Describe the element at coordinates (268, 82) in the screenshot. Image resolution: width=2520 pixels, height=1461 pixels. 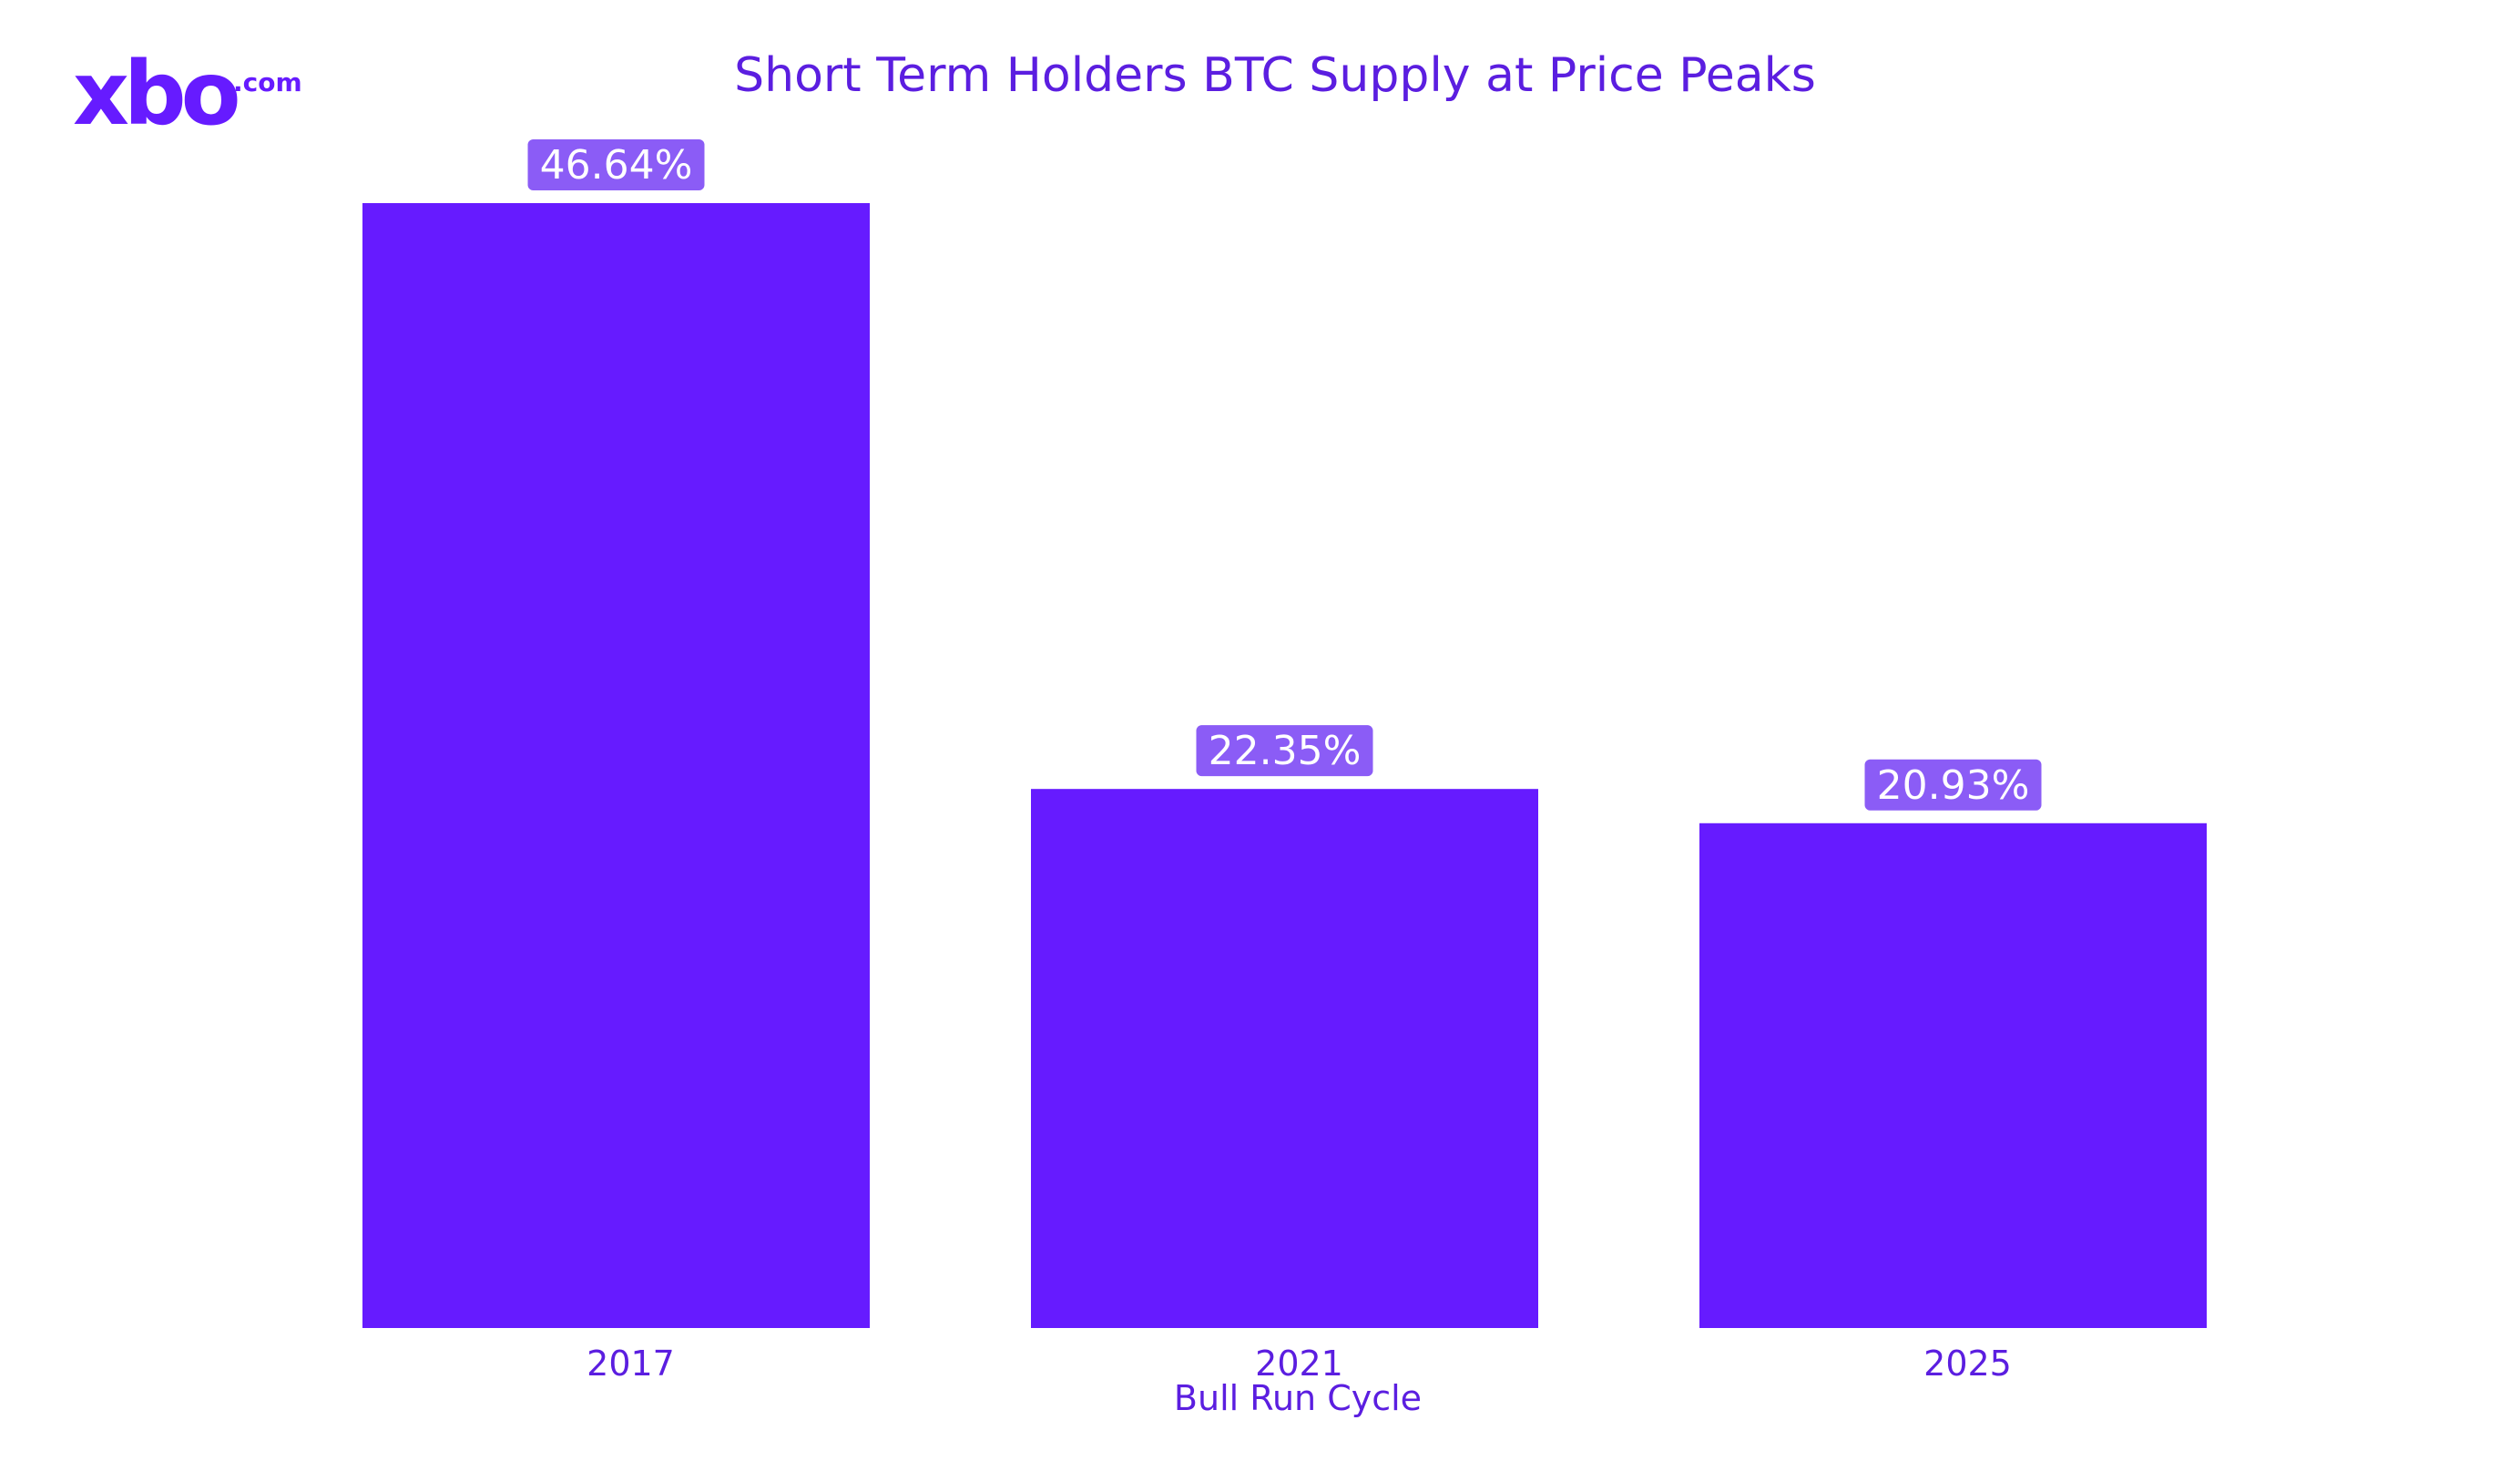
I see `logo-suffix: .com` at that location.